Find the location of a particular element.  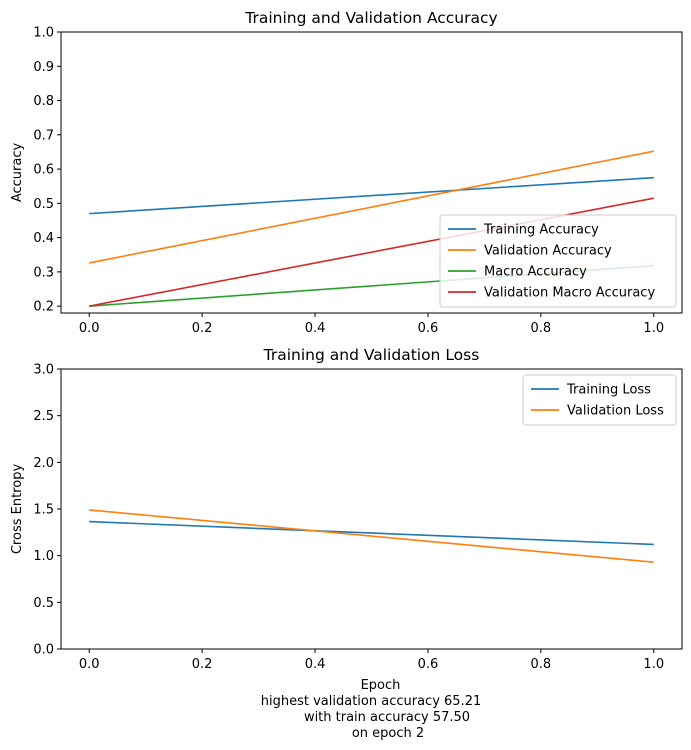

chart-title: Training and Validation Accuracy is located at coordinates (370, 18).